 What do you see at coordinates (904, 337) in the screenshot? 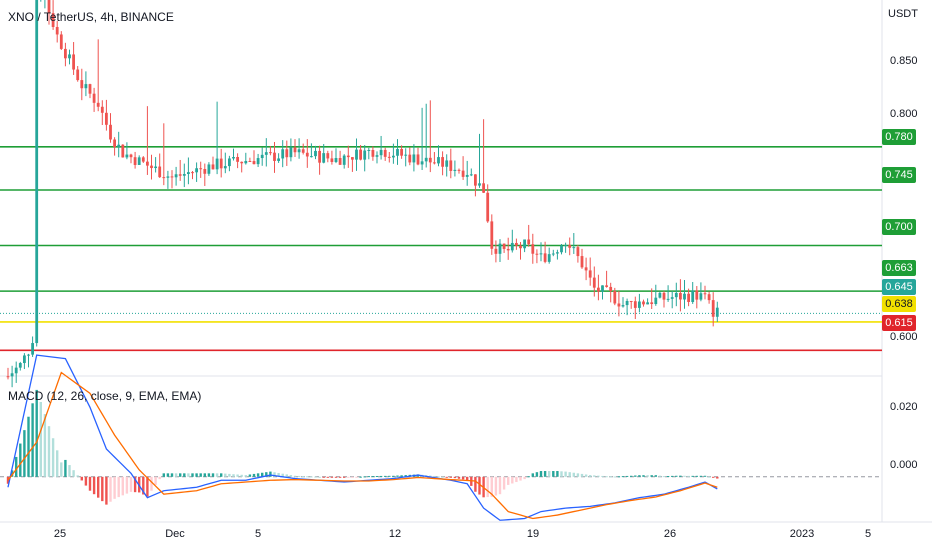
I see `price-tick: 0.600` at bounding box center [904, 337].